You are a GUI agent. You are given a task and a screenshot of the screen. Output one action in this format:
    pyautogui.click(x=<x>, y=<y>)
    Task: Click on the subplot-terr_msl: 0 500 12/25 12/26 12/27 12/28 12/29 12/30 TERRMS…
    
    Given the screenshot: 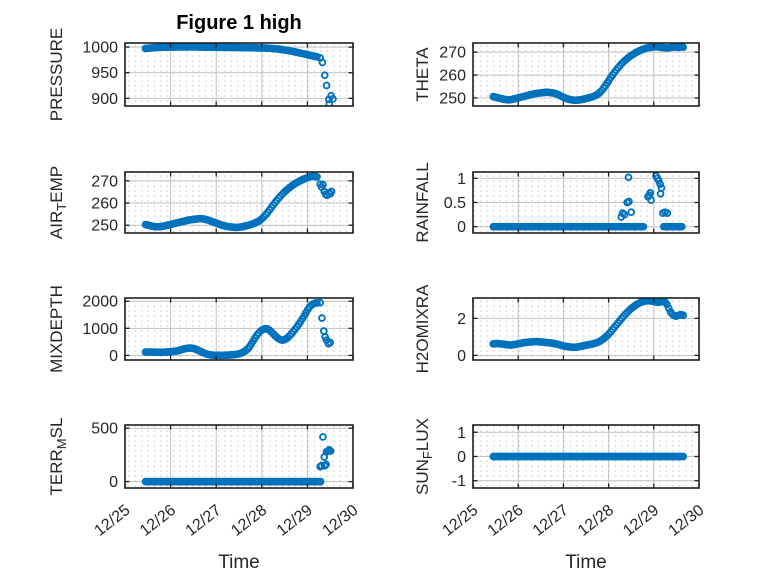 What is the action you would take?
    pyautogui.click(x=204, y=479)
    